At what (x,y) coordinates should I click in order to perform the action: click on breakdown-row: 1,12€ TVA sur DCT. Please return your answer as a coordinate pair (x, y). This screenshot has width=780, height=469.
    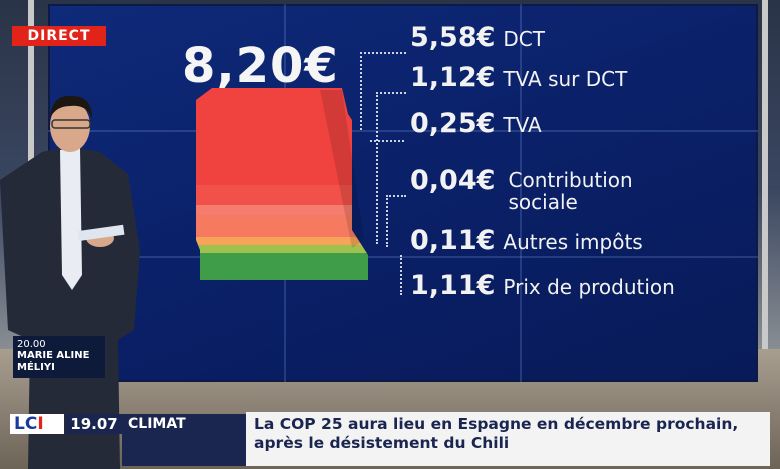
    Looking at the image, I should click on (518, 77).